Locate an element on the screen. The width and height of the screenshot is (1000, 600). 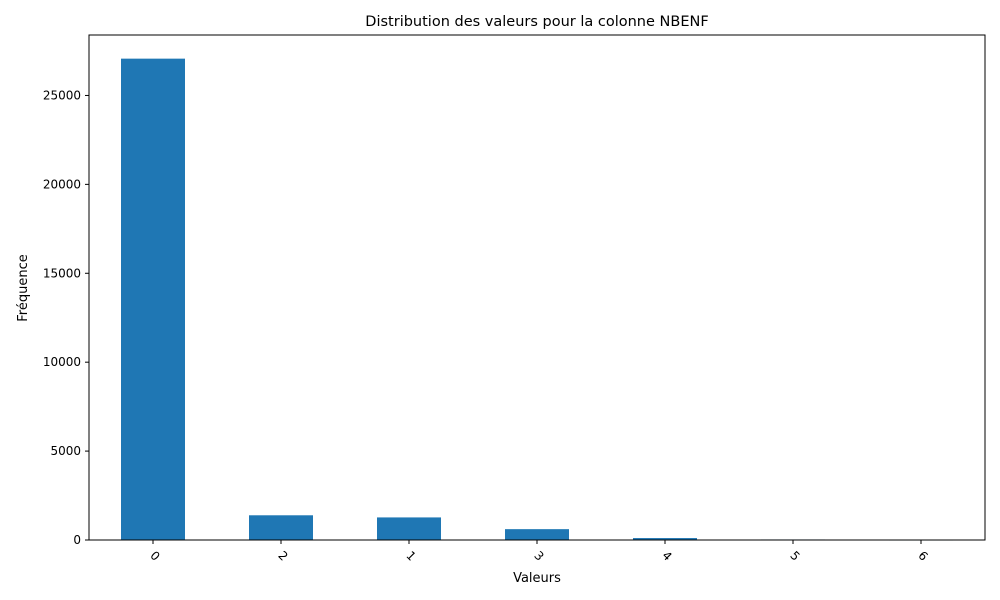
y-tick-label: 25000 is located at coordinates (62, 95).